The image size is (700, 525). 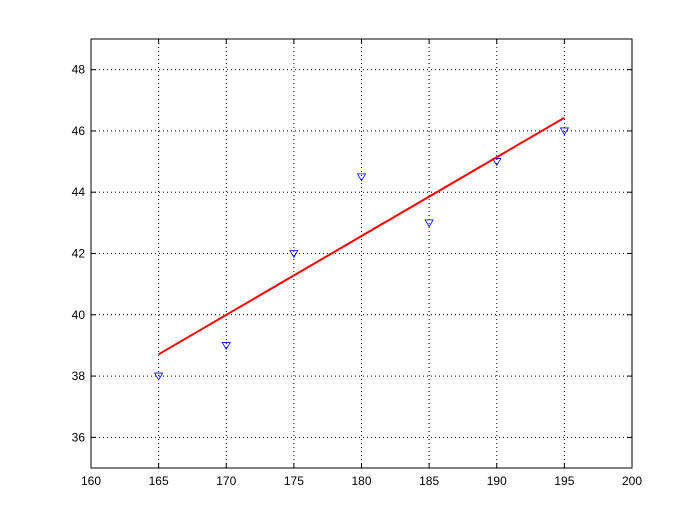 What do you see at coordinates (226, 481) in the screenshot?
I see `x-tick-label: 170` at bounding box center [226, 481].